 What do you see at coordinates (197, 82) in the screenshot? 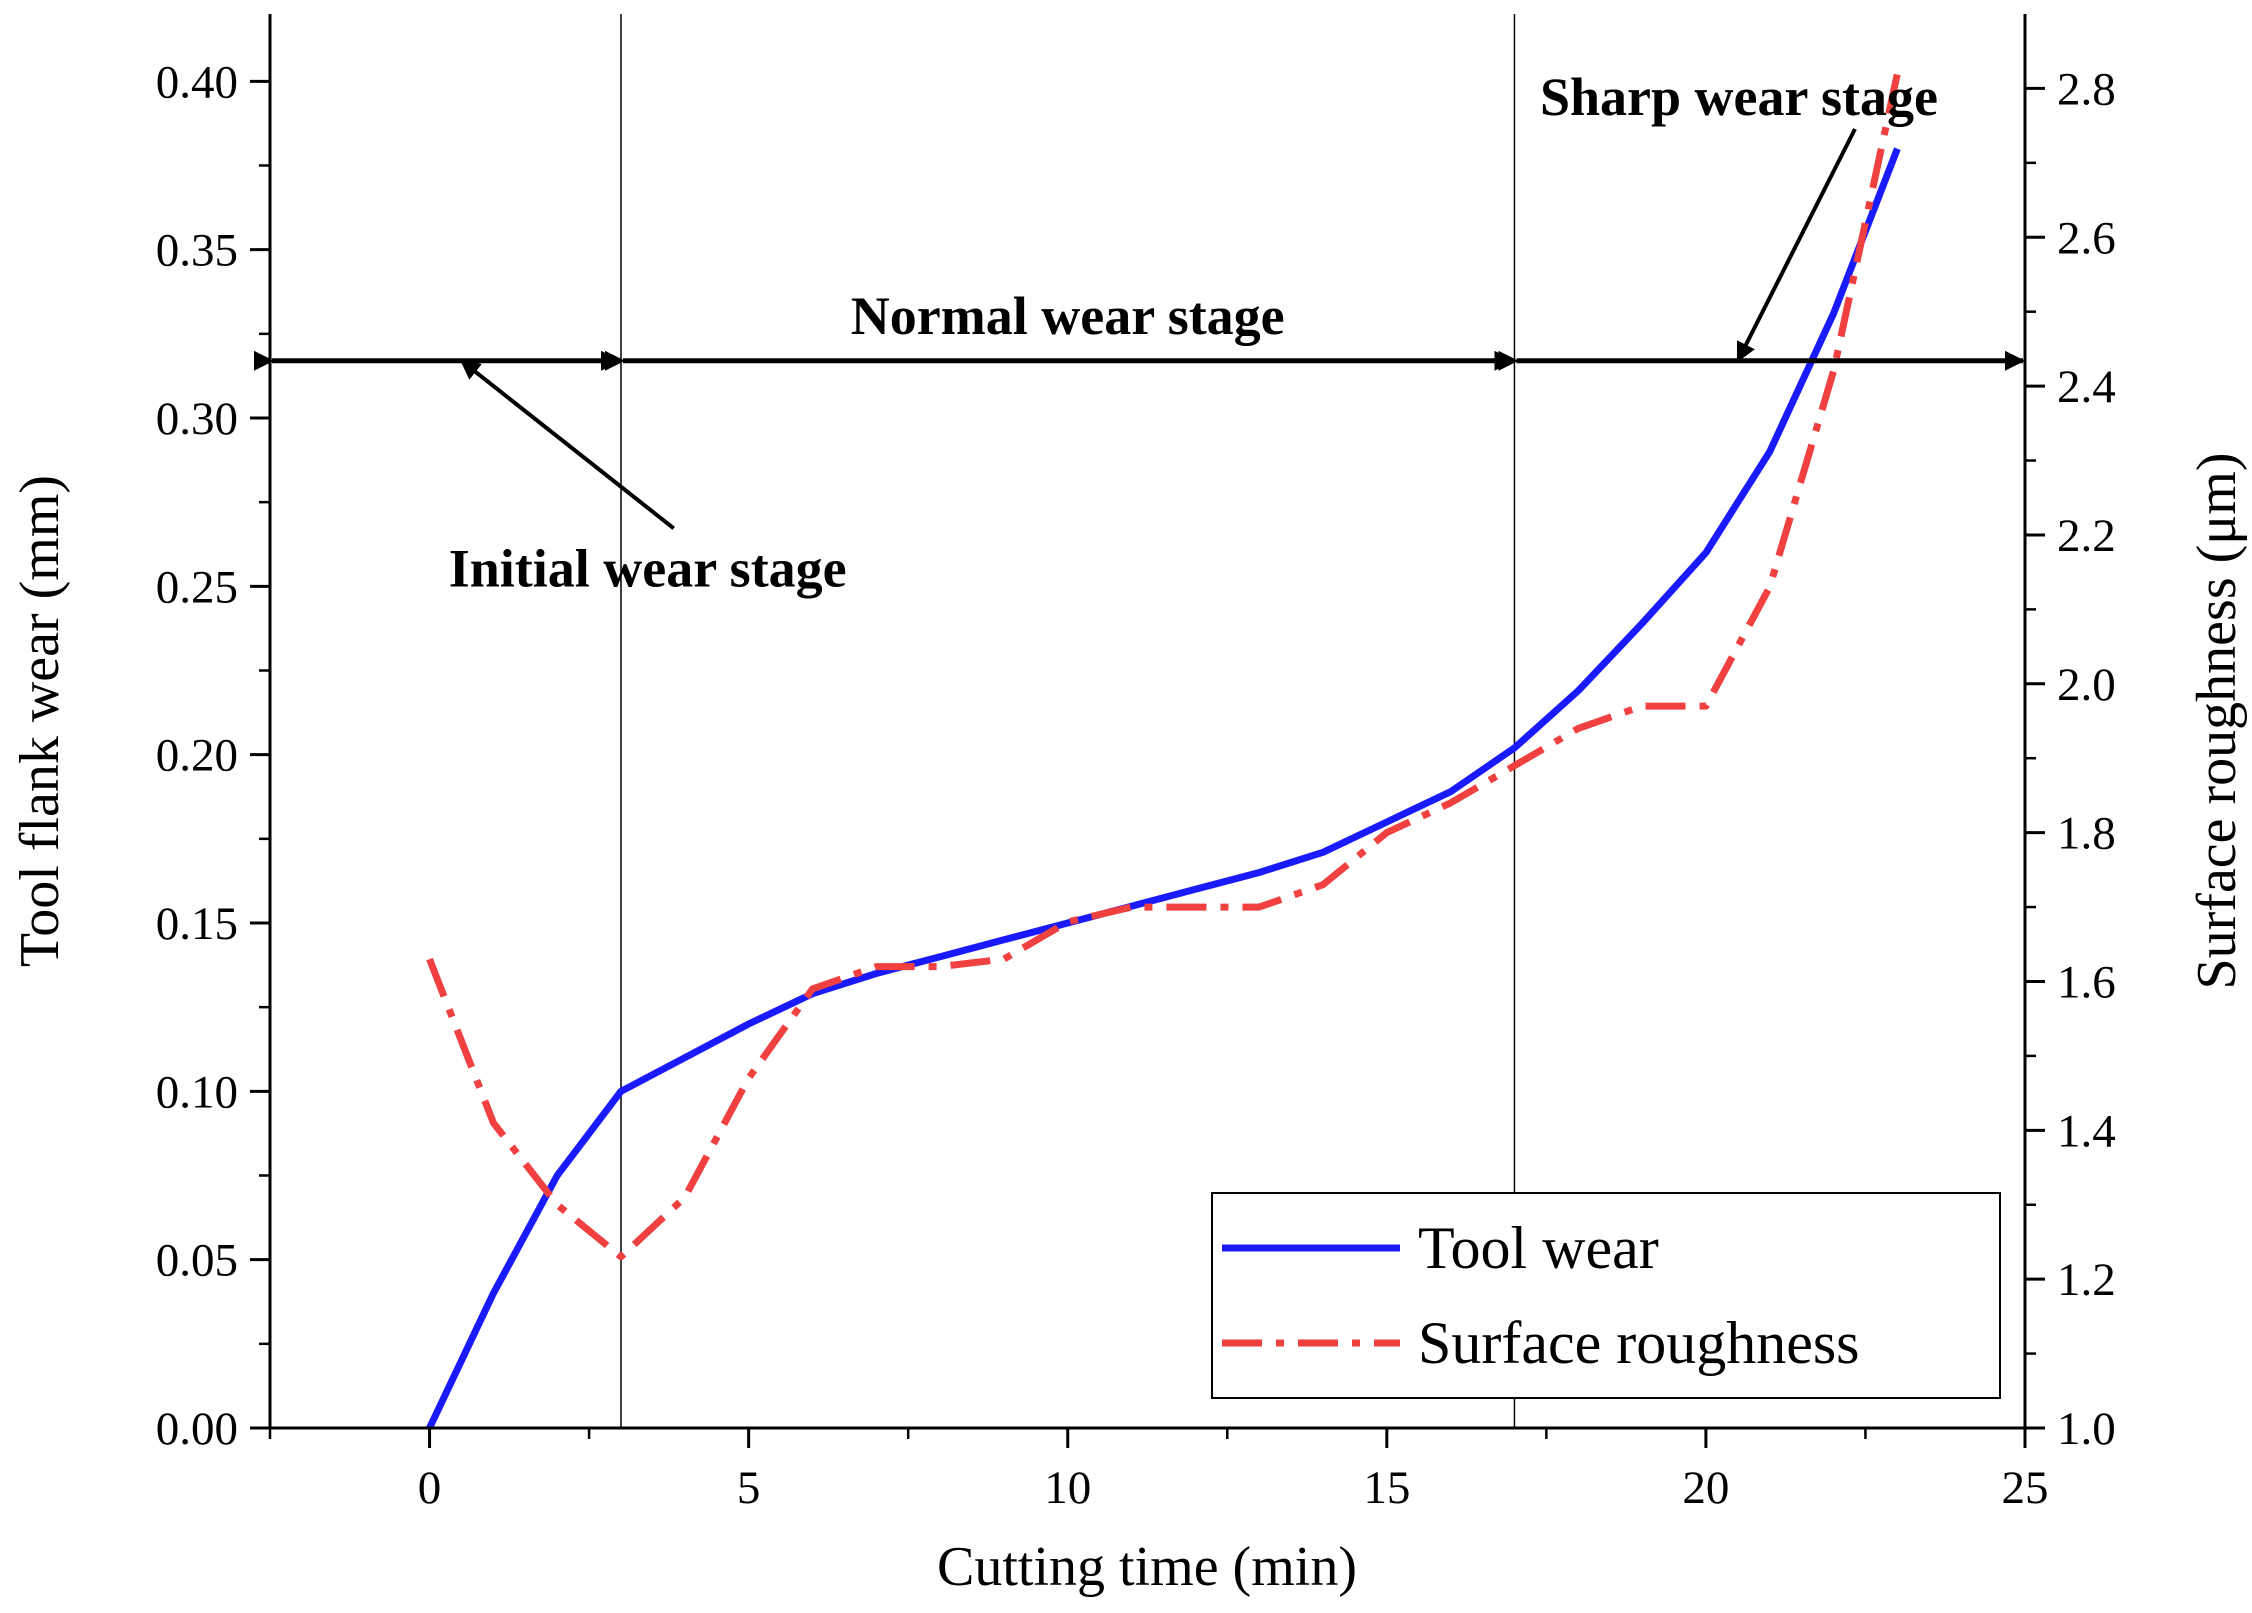
I see `y-tick-label: 0.40` at bounding box center [197, 82].